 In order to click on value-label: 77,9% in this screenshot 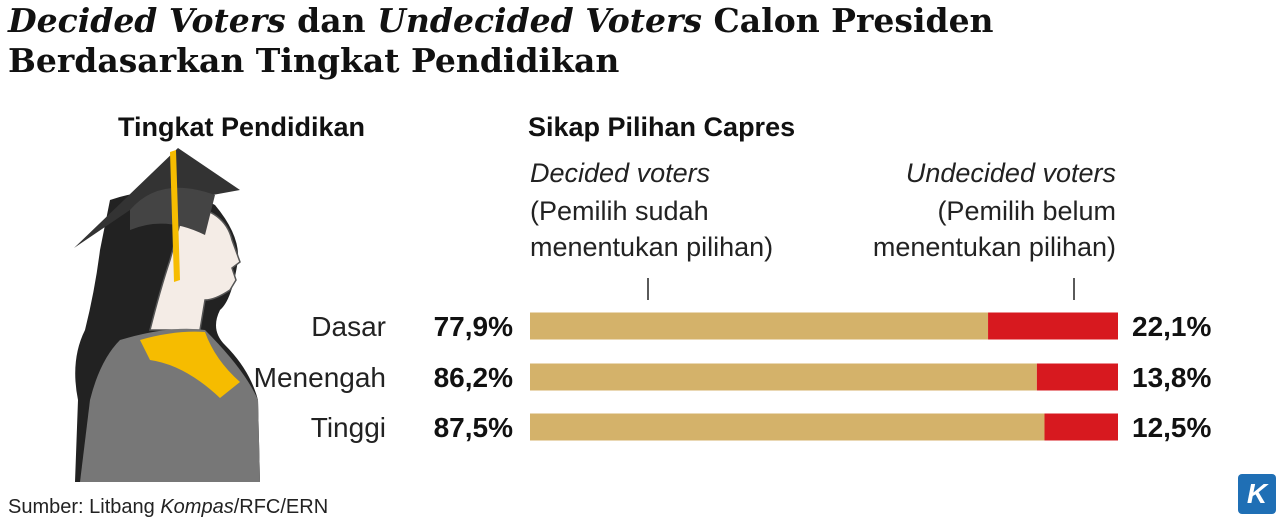, I will do `click(473, 326)`.